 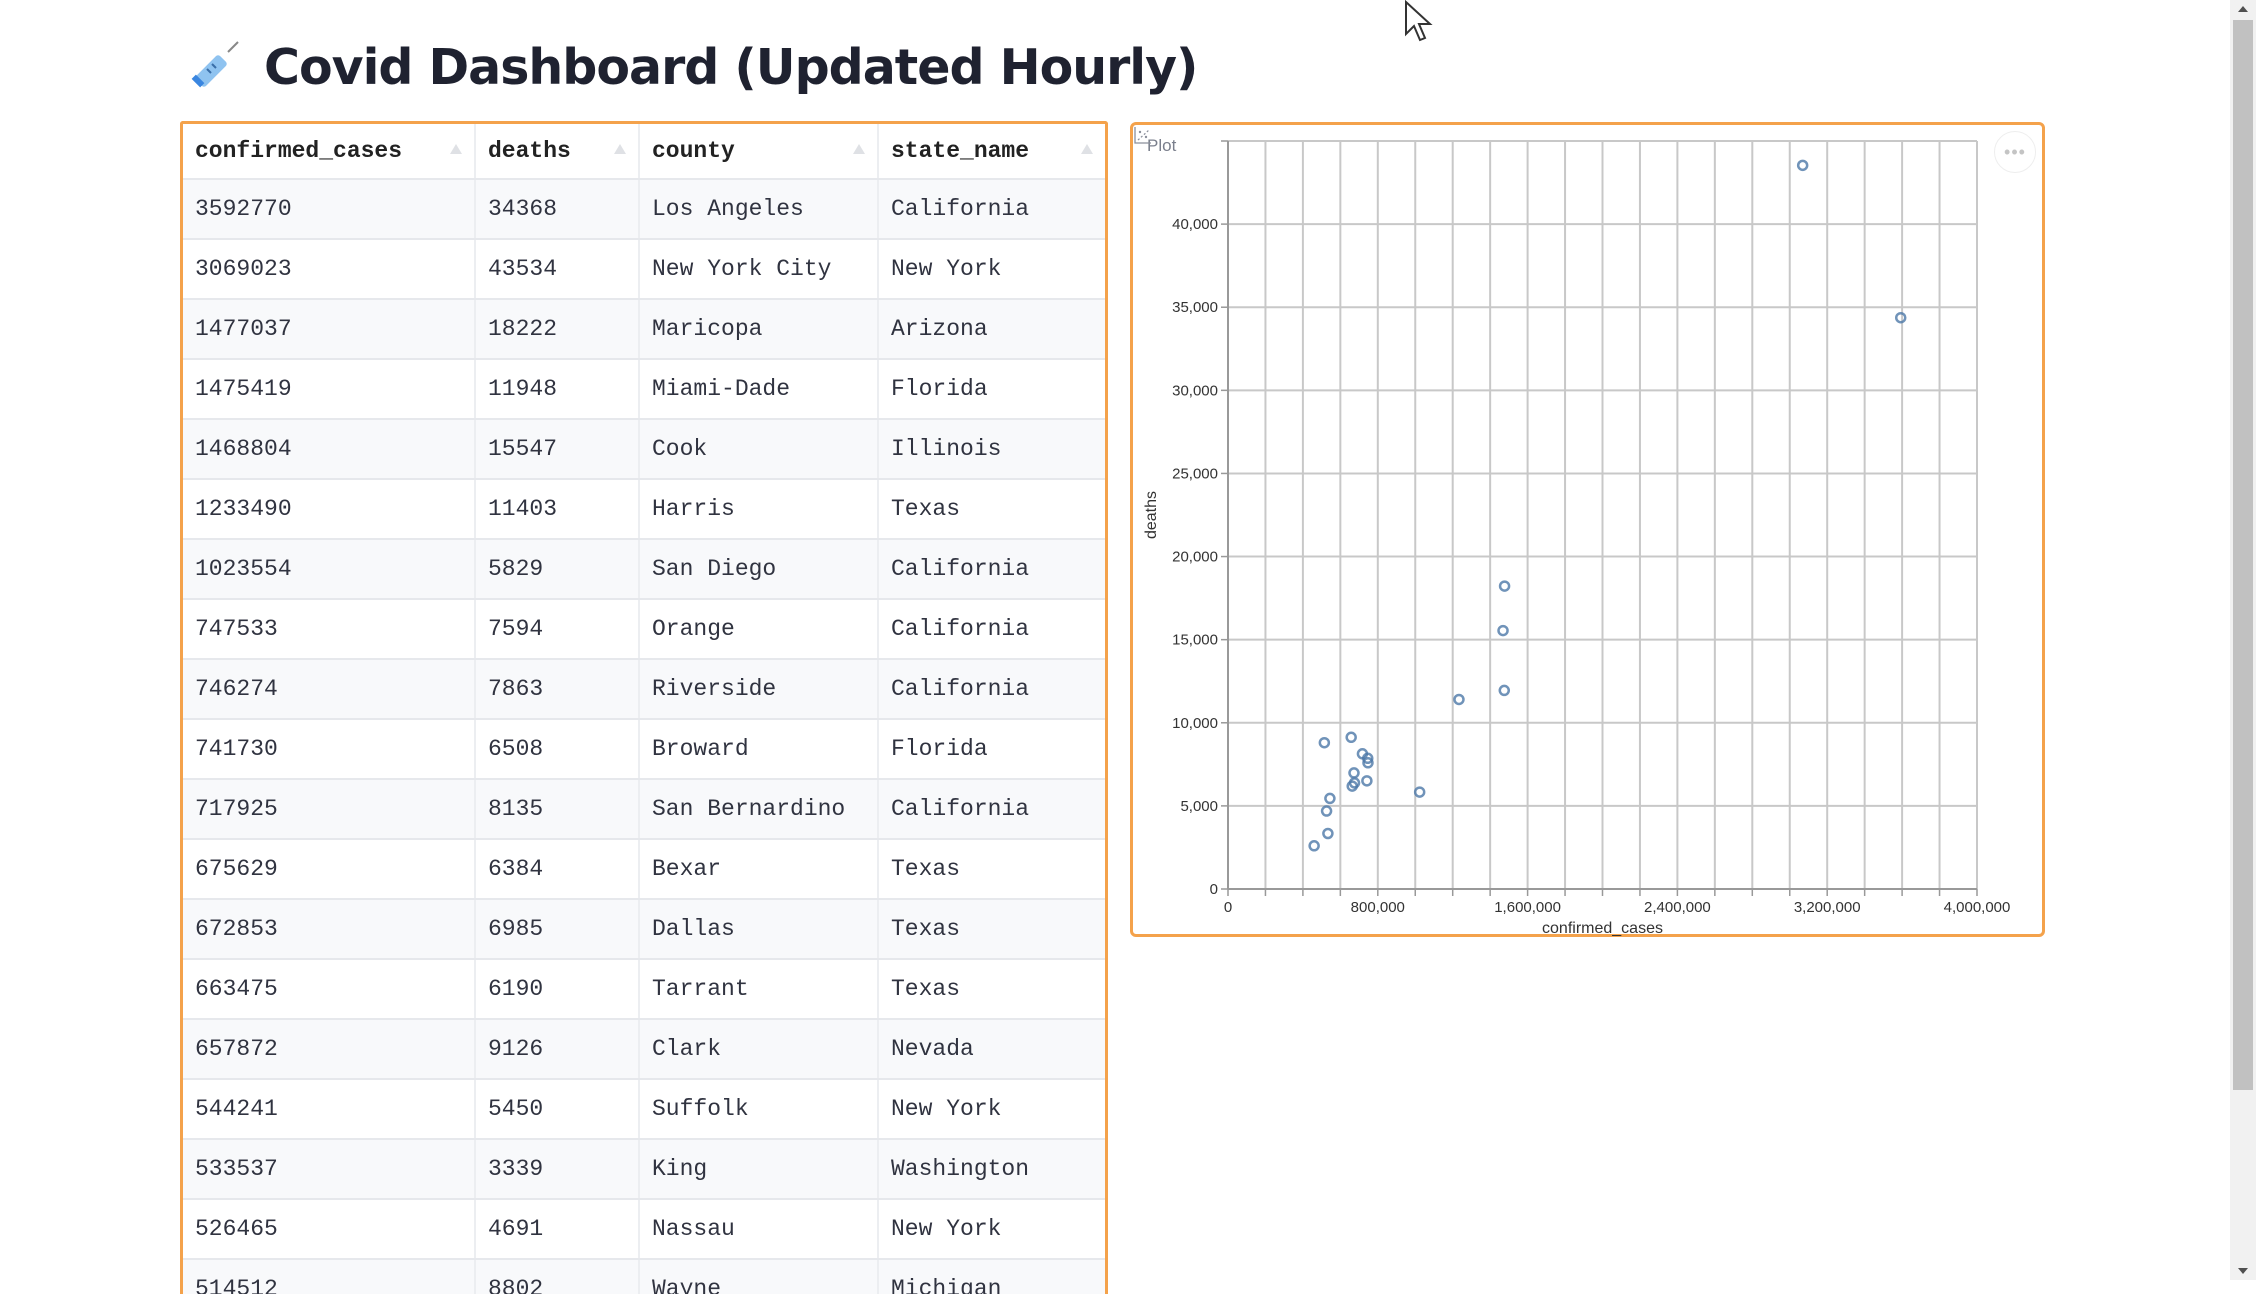 I want to click on cell-confirmed-cases: 675629, so click(x=329, y=869).